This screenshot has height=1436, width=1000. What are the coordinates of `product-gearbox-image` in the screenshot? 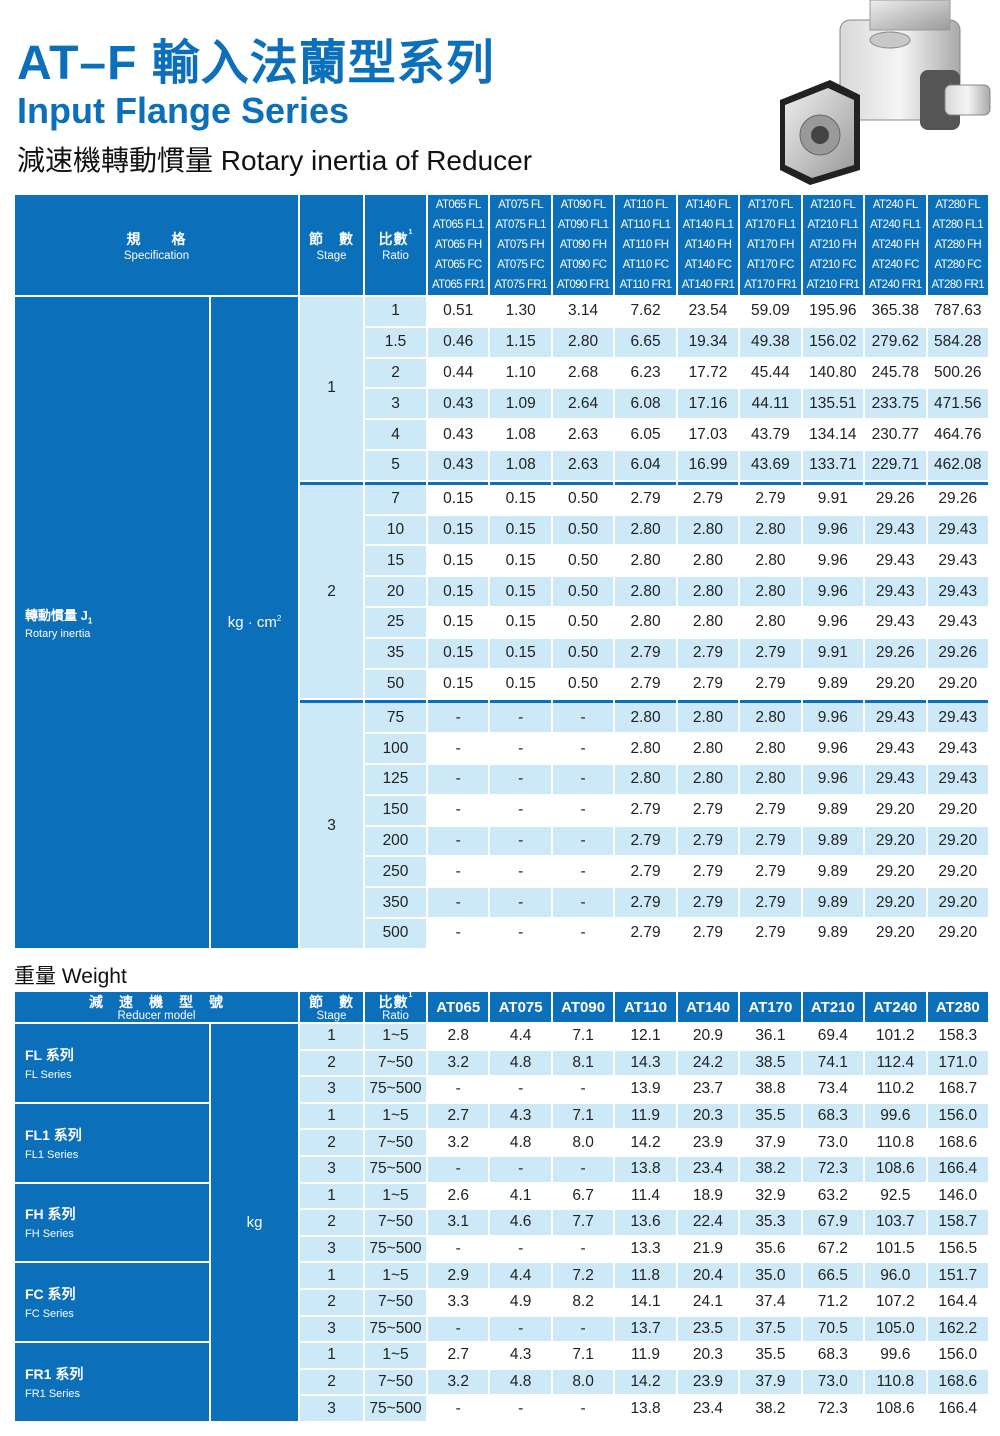 It's located at (885, 92).